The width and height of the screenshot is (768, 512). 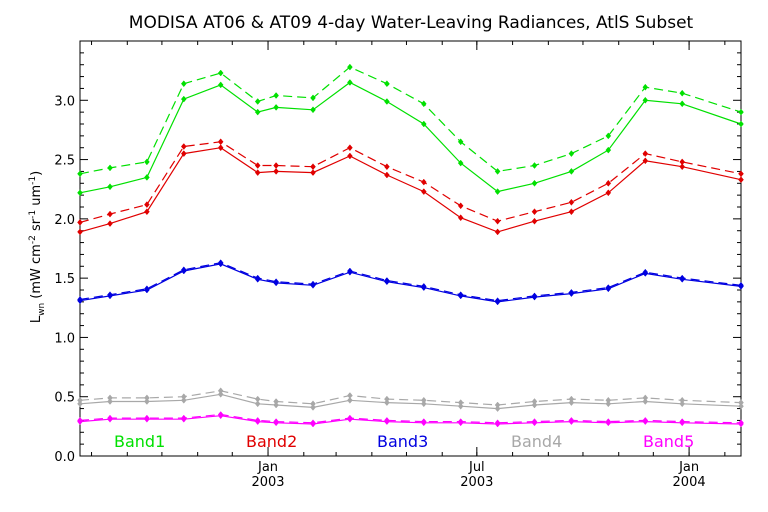 What do you see at coordinates (42, 309) in the screenshot?
I see `y-axis-label-sub: wn` at bounding box center [42, 309].